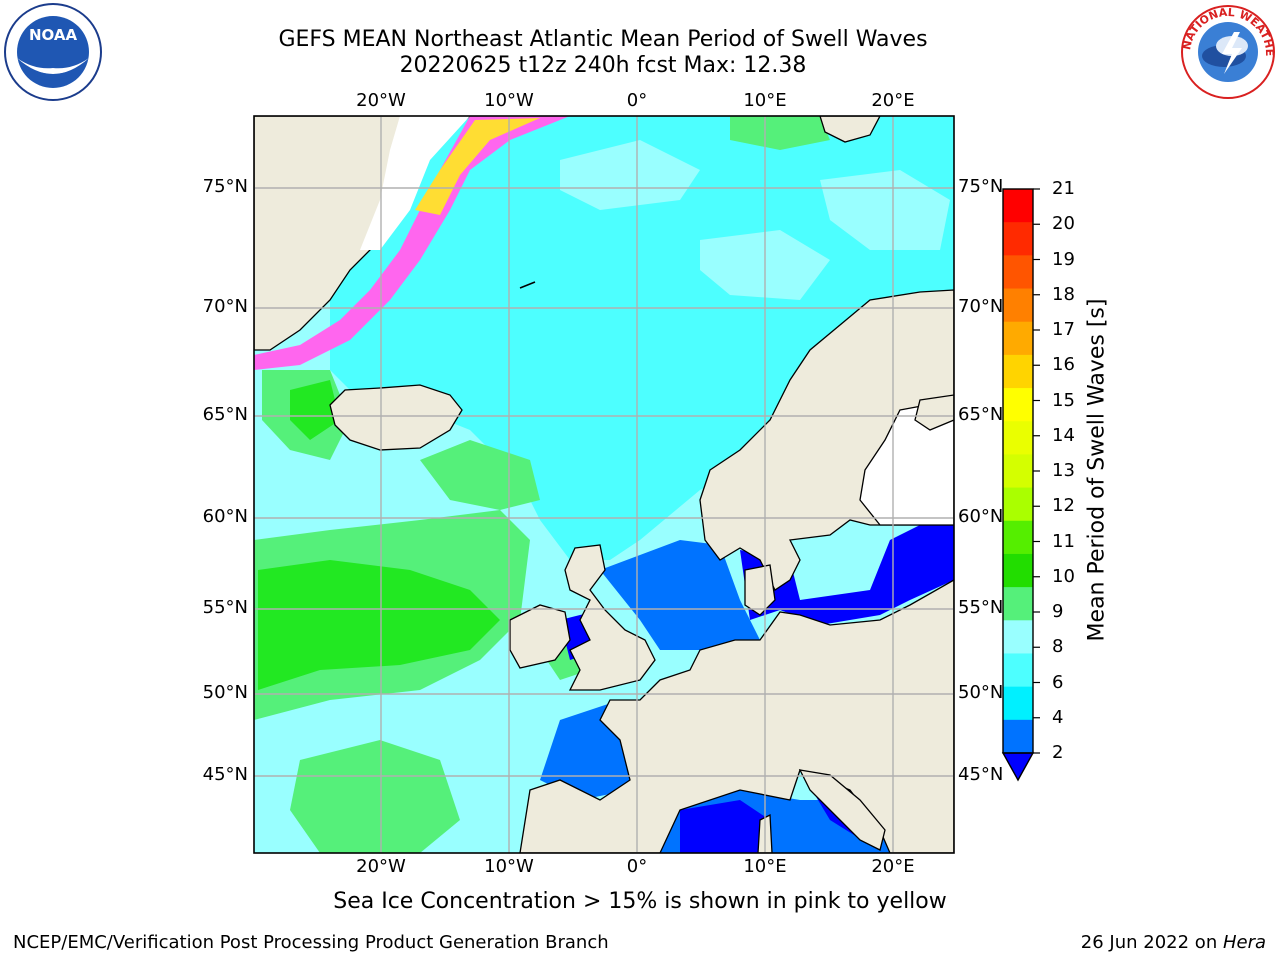 This screenshot has height=960, width=1280. Describe the element at coordinates (53, 35) in the screenshot. I see `noaa-logo-text: NOAA` at that location.